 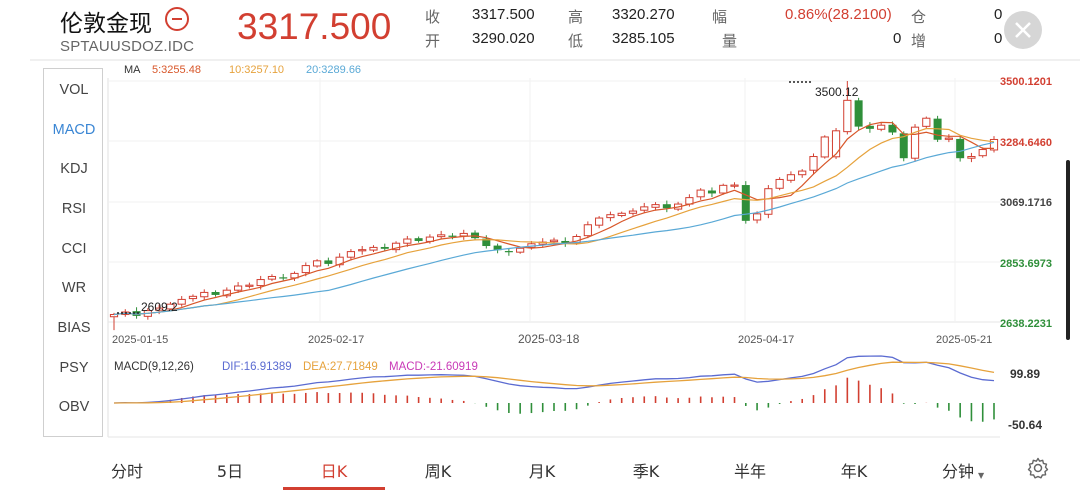 I want to click on close-label: 收, so click(x=433, y=17).